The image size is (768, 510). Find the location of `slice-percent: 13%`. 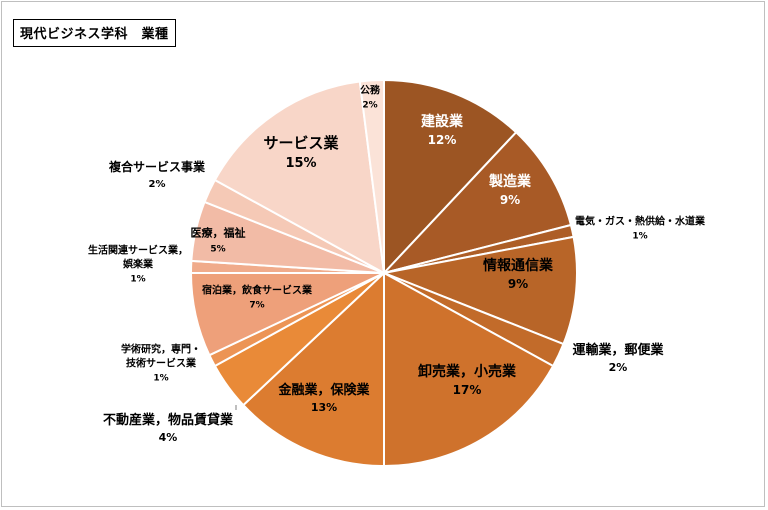

slice-percent: 13% is located at coordinates (324, 407).